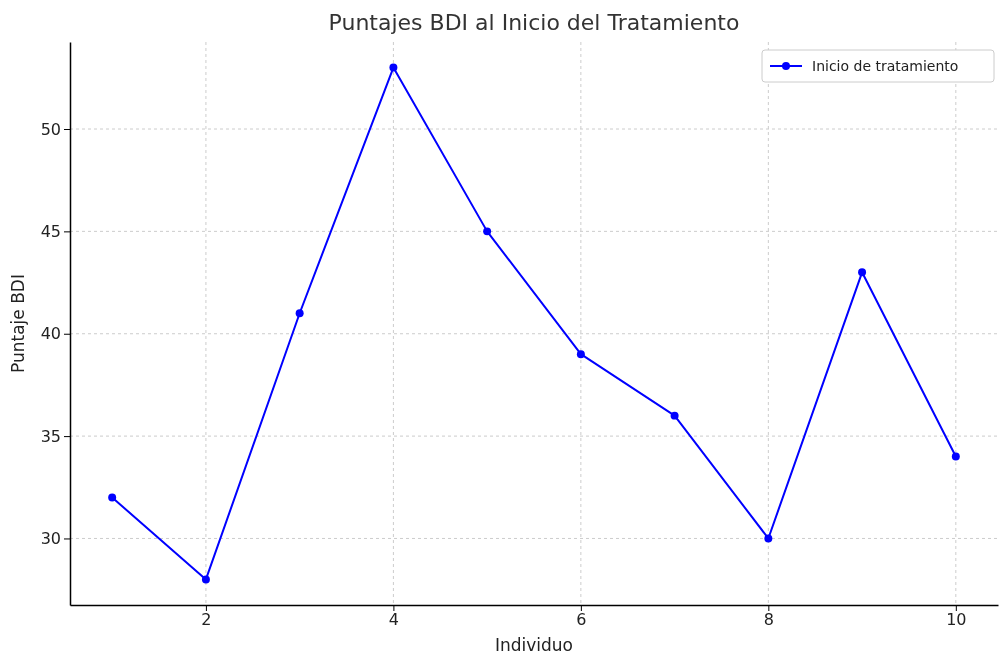 The image size is (1002, 657). Describe the element at coordinates (768, 620) in the screenshot. I see `x-tick-label: 8` at that location.